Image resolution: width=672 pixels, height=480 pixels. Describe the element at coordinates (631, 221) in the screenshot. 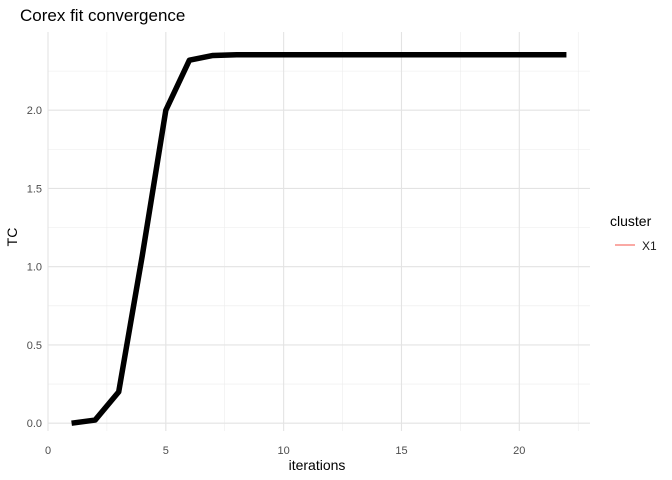

I see `legend-title: cluster` at that location.